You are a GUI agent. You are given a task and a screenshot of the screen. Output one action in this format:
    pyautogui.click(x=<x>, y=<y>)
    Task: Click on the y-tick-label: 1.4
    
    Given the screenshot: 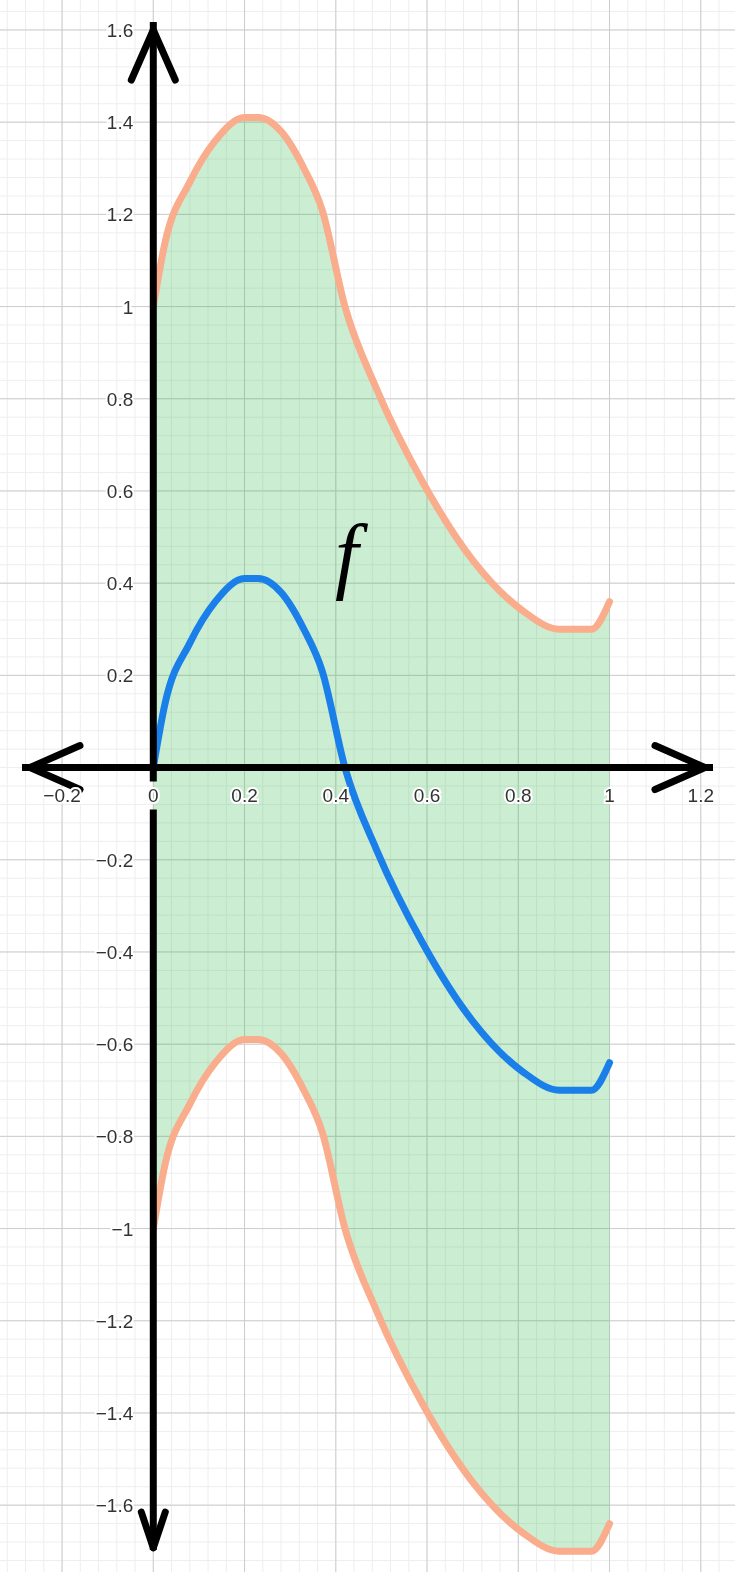 What is the action you would take?
    pyautogui.click(x=120, y=123)
    